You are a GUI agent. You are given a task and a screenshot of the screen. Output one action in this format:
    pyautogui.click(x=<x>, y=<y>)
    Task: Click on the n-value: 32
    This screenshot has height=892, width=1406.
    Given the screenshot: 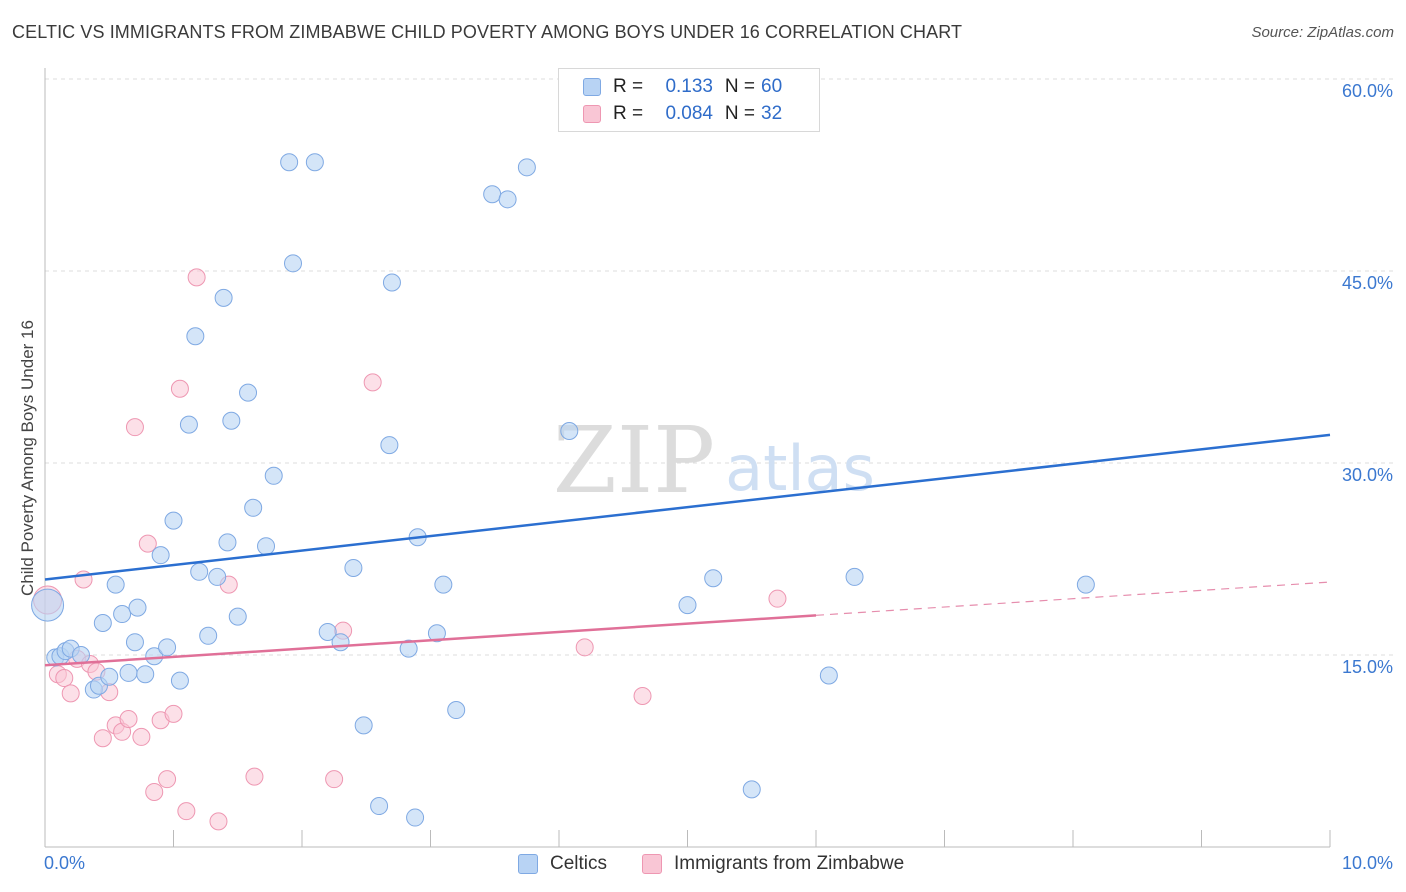 What is the action you would take?
    pyautogui.click(x=772, y=113)
    